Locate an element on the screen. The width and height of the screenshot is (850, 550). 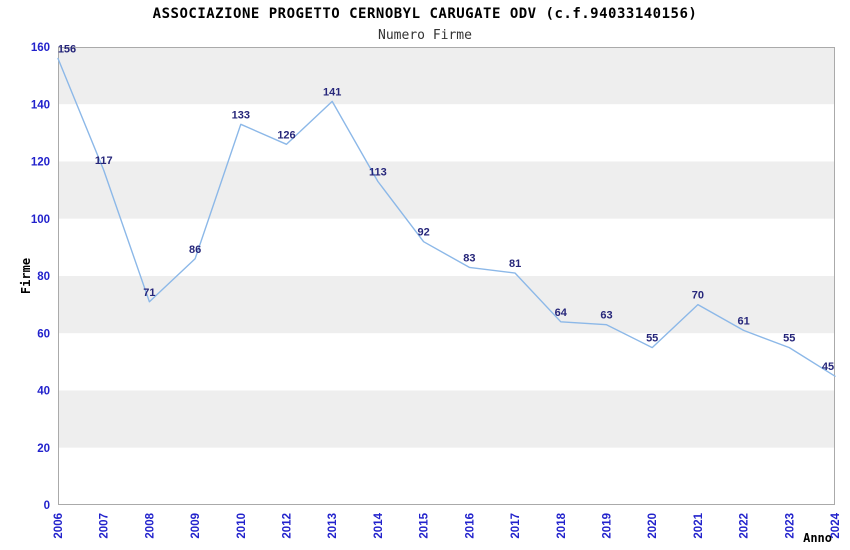
x-axis-tick-label: 2016 is located at coordinates (470, 526).